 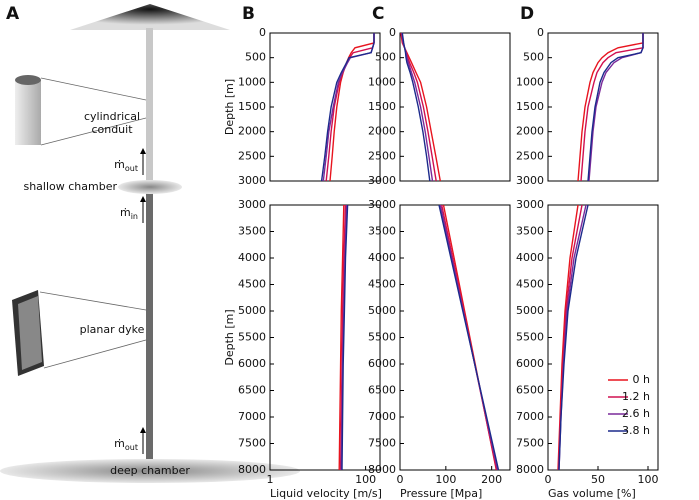 I want to click on volcano, so click(x=150, y=17).